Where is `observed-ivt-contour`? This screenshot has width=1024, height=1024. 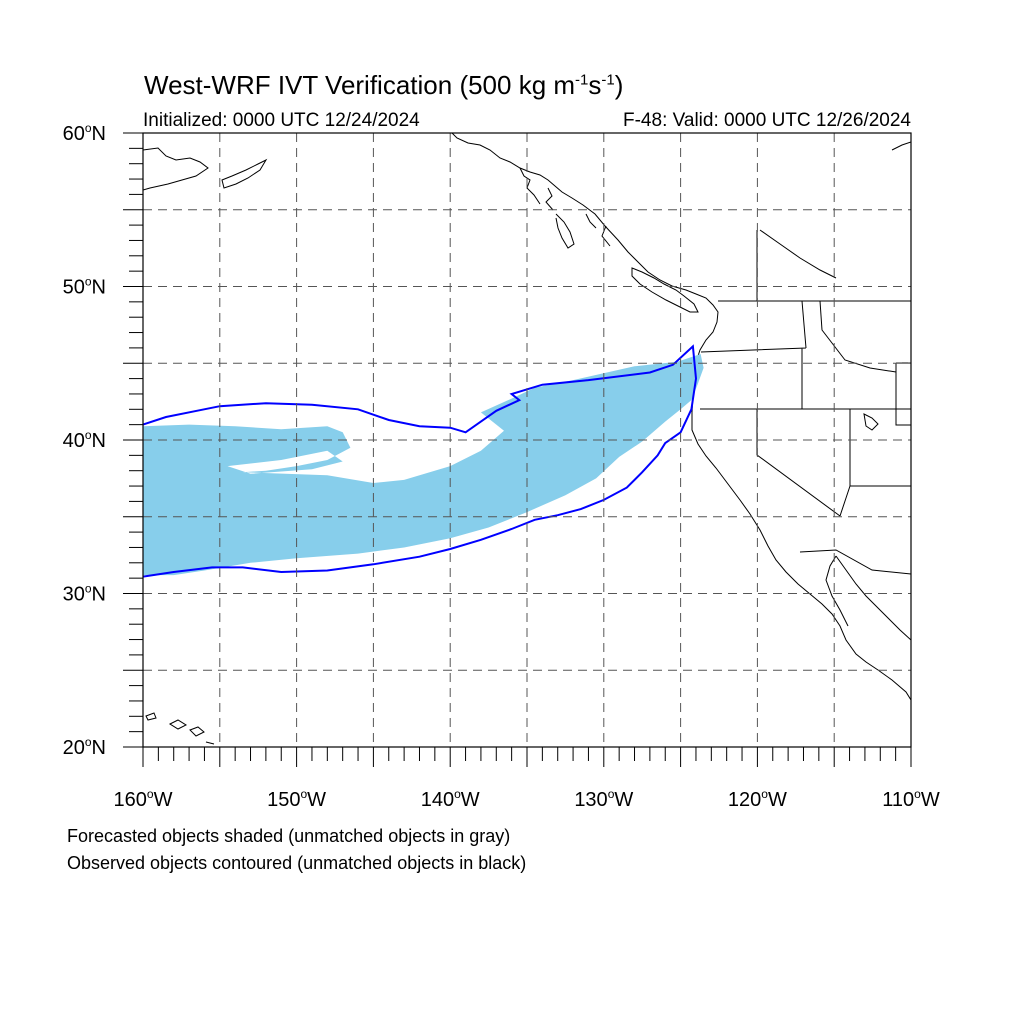 observed-ivt-contour is located at coordinates (420, 461).